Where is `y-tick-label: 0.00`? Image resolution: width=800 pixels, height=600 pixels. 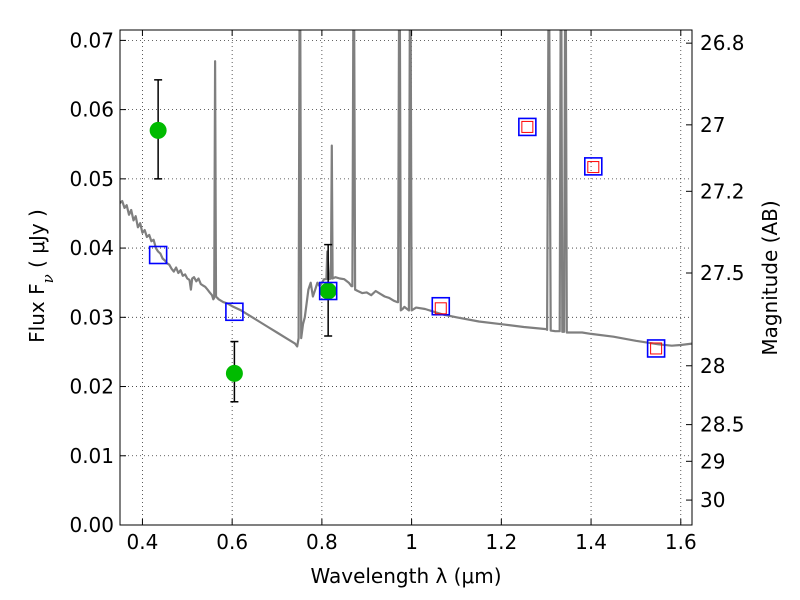 y-tick-label: 0.00 is located at coordinates (91, 525).